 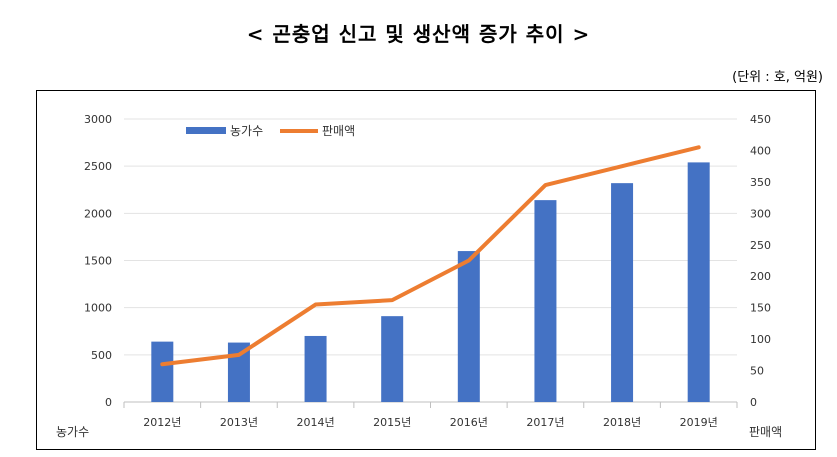 I want to click on y-left-axis-title: 농가수, so click(x=72, y=432).